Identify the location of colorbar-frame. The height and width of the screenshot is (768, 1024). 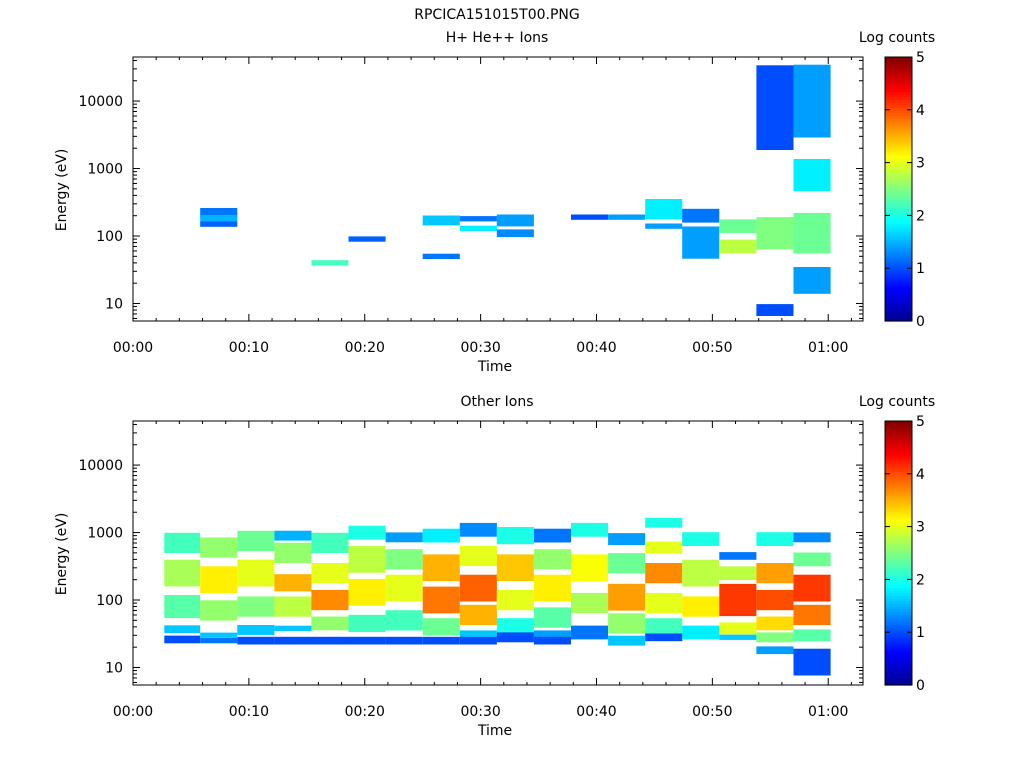
(898, 553).